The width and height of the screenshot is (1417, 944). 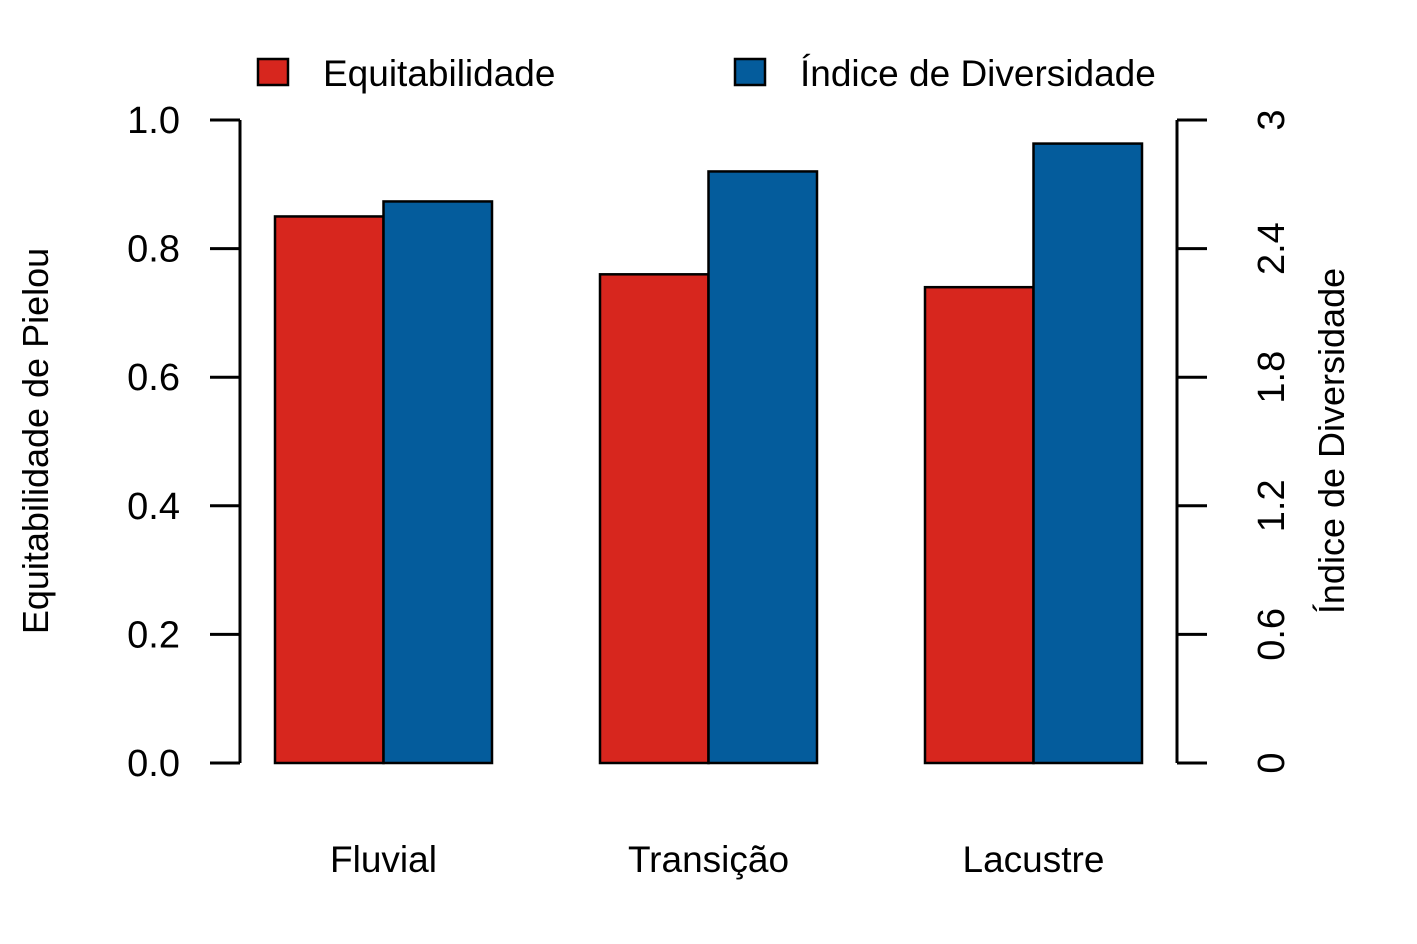 I want to click on left-tick-label: 0.2, so click(x=153, y=635).